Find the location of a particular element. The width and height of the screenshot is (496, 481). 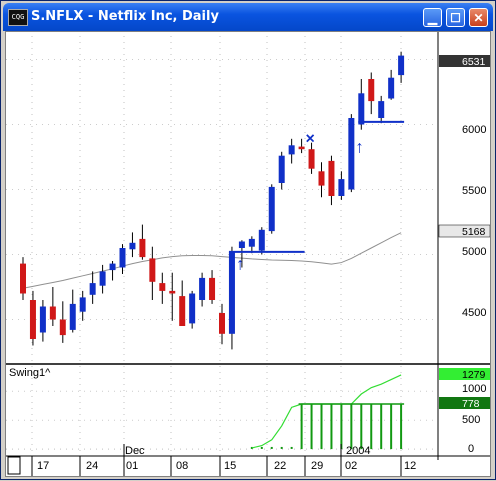

minimize-button: ▁ is located at coordinates (432, 17).